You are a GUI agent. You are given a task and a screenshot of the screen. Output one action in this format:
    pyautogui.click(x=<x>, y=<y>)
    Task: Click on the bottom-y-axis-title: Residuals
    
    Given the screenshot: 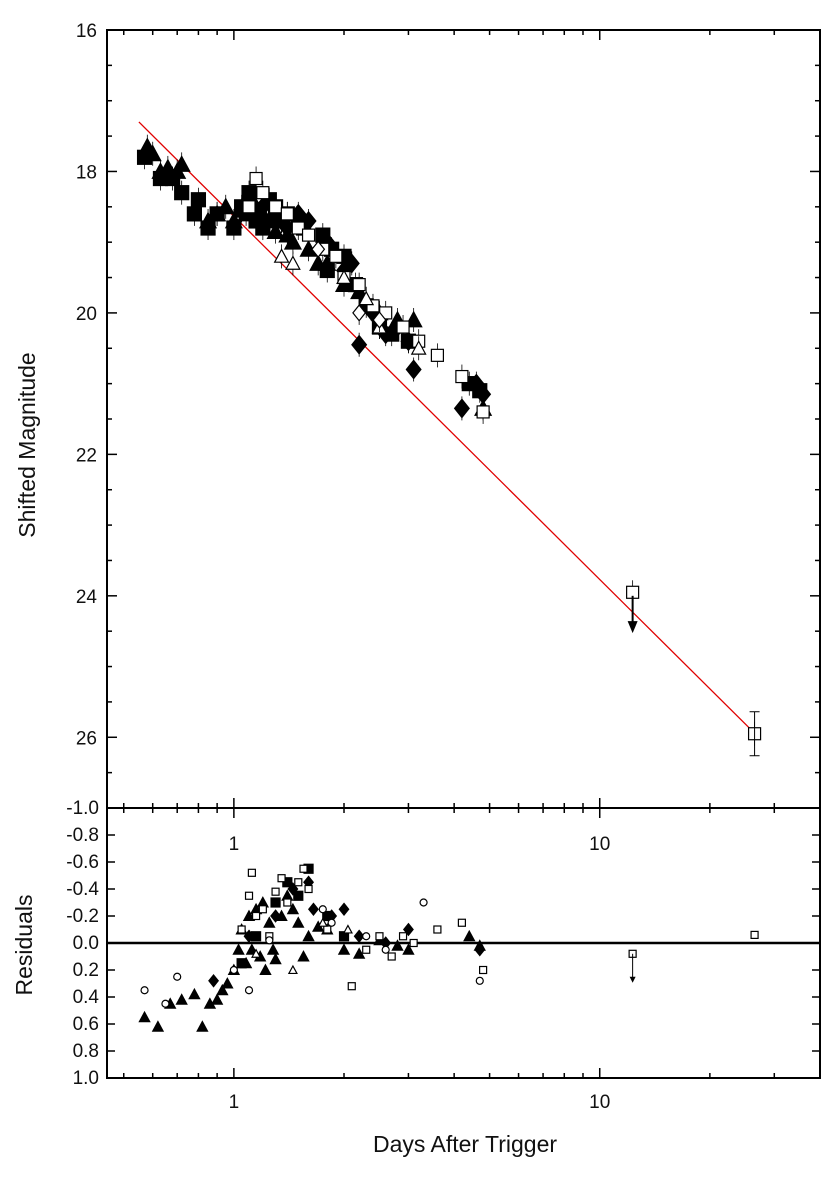 What is the action you would take?
    pyautogui.click(x=24, y=945)
    